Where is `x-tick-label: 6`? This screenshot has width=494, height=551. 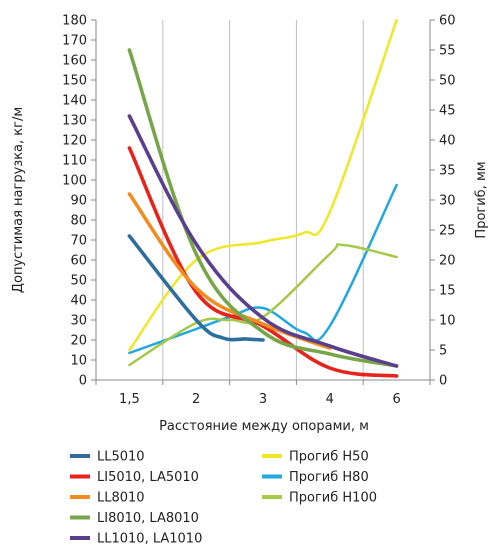 x-tick-label: 6 is located at coordinates (396, 399).